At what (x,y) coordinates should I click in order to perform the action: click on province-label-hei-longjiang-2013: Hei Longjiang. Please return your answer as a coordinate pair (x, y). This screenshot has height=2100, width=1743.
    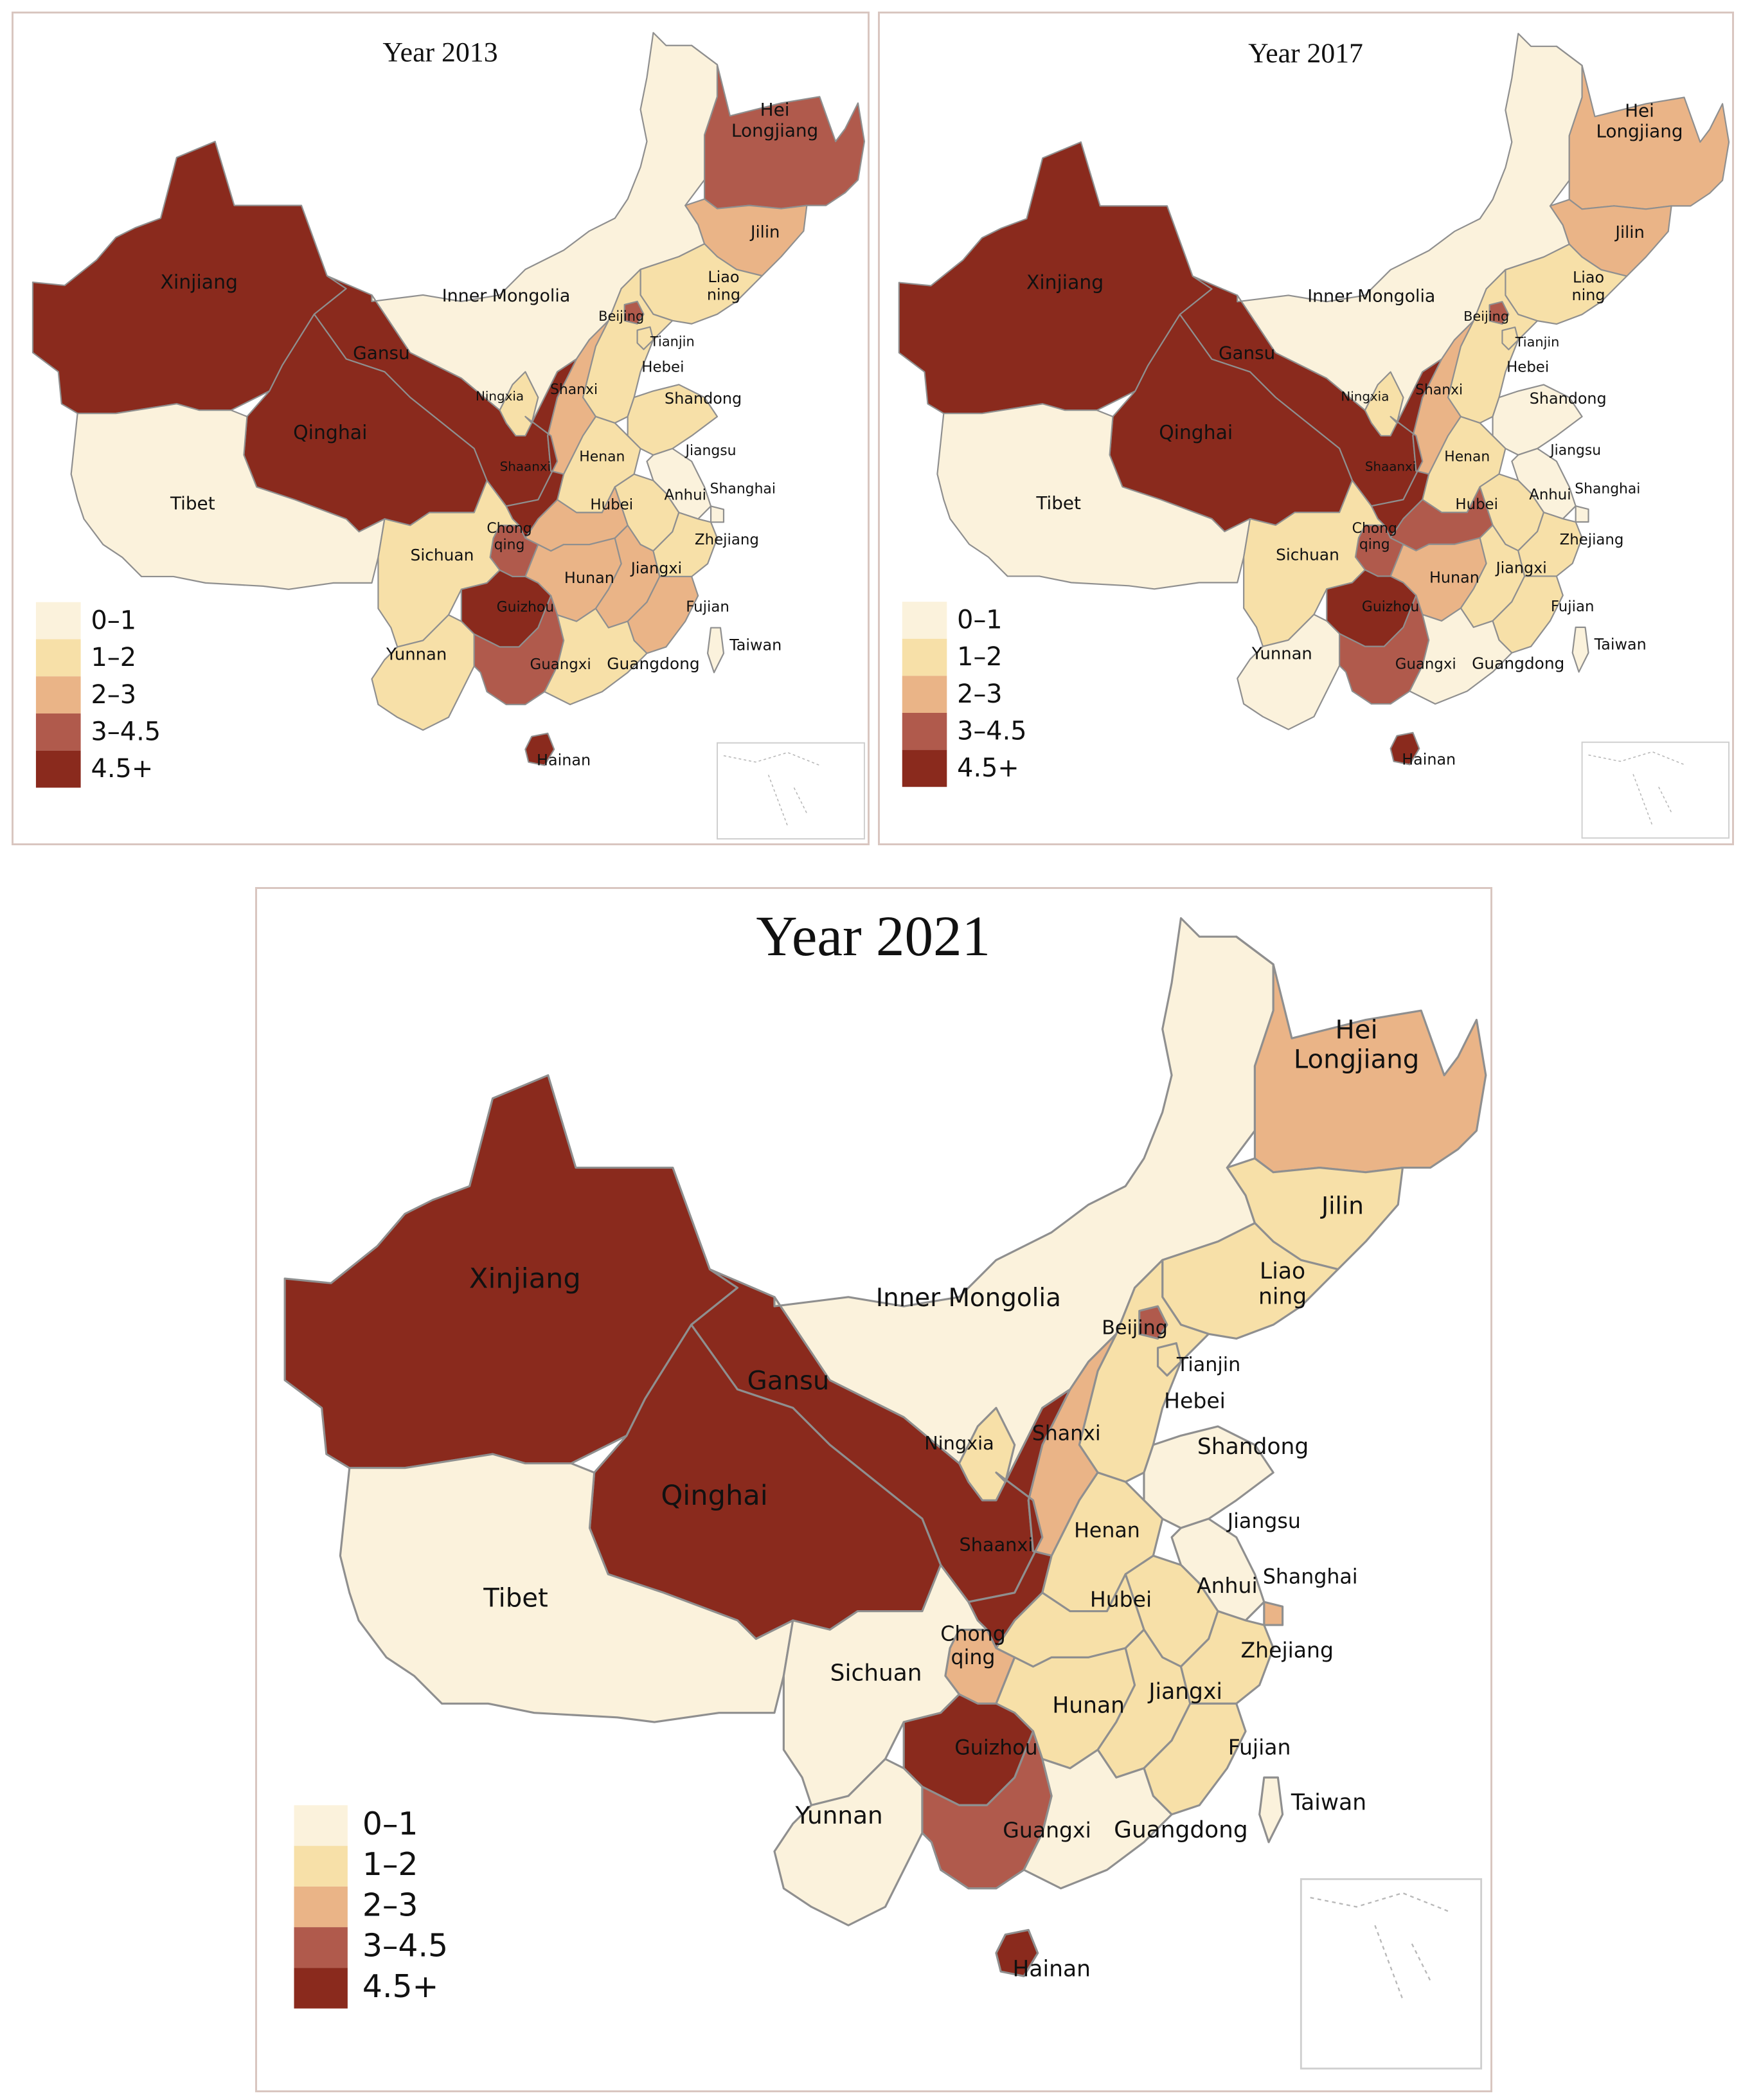
    Looking at the image, I should click on (775, 120).